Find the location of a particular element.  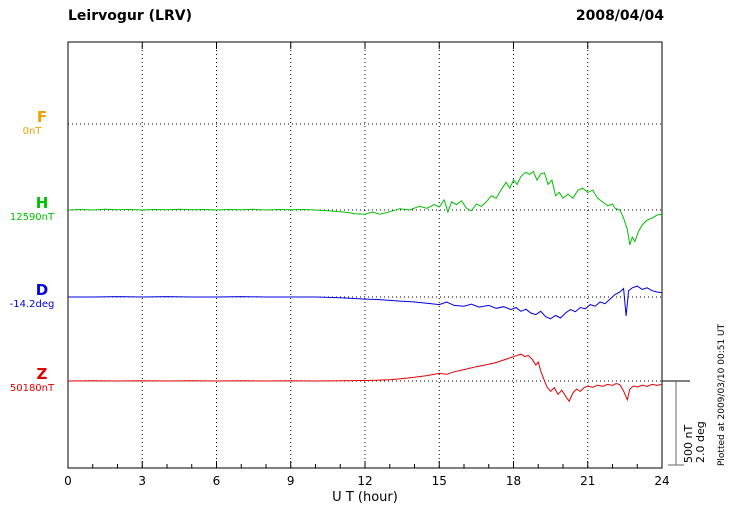

trace-label-F: F is located at coordinates (42, 117).